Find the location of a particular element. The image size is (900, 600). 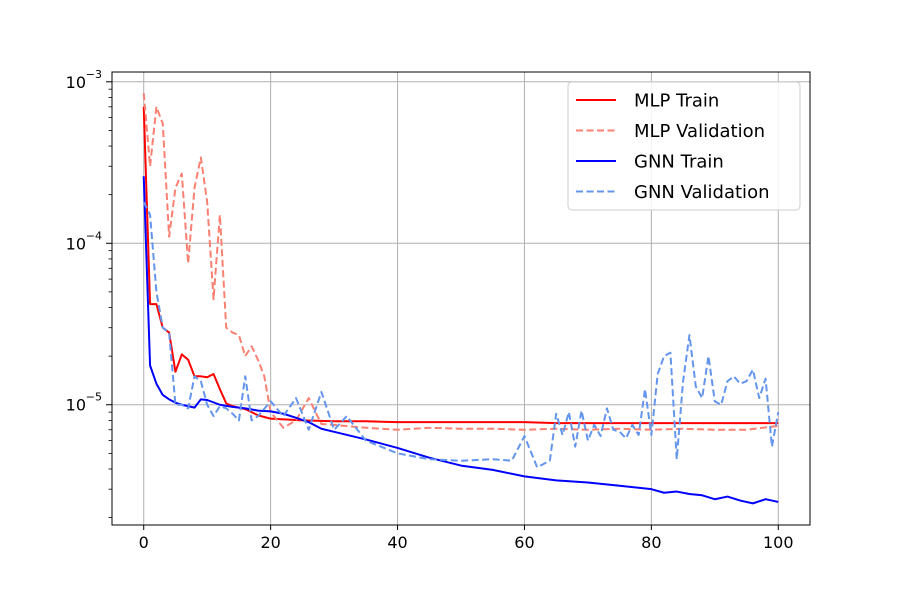

legend-label: MLP Train is located at coordinates (676, 101).